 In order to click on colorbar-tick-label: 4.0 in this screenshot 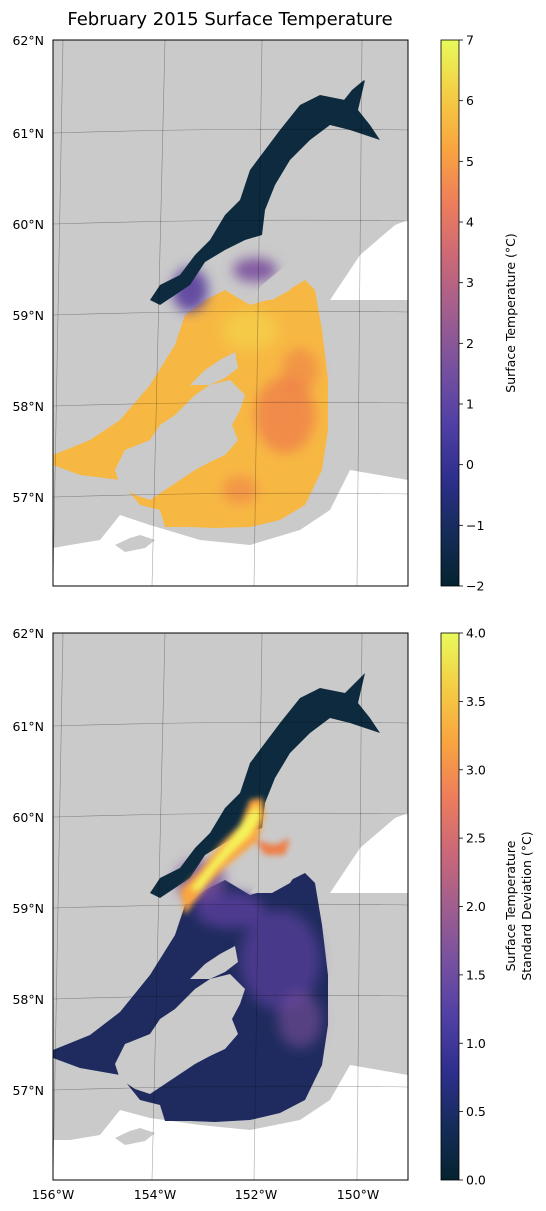, I will do `click(476, 633)`.